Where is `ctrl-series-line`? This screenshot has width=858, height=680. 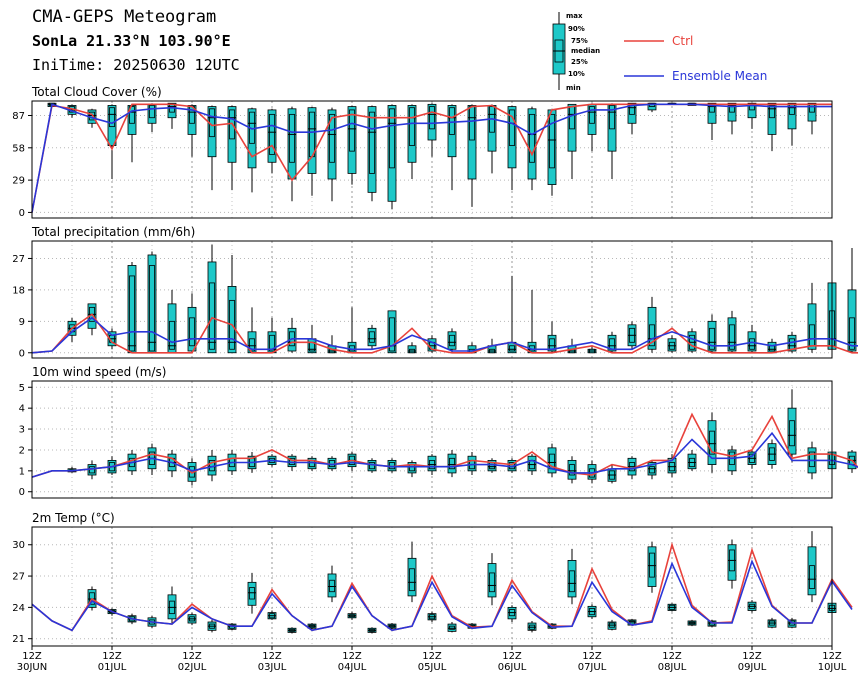
ctrl-series-line is located at coordinates (444, 333).